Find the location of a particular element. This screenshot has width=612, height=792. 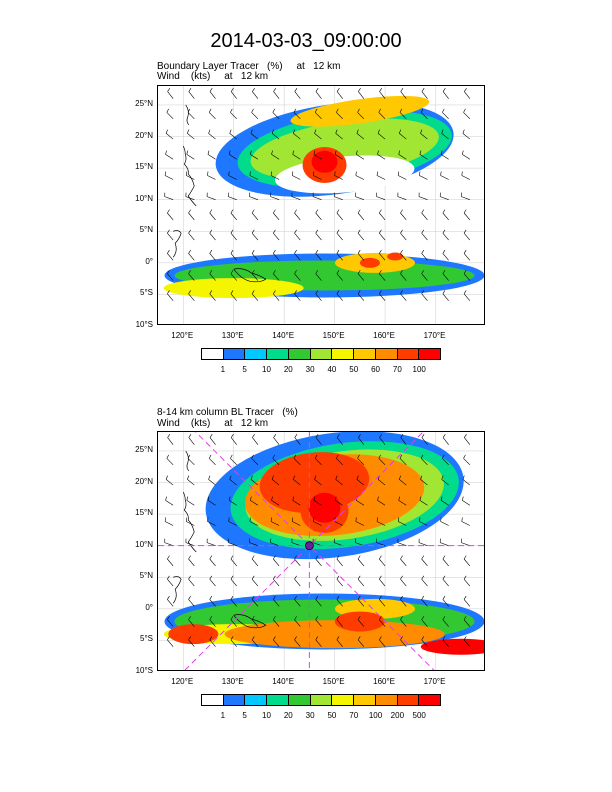

colorbar-label: 100 is located at coordinates (419, 369).